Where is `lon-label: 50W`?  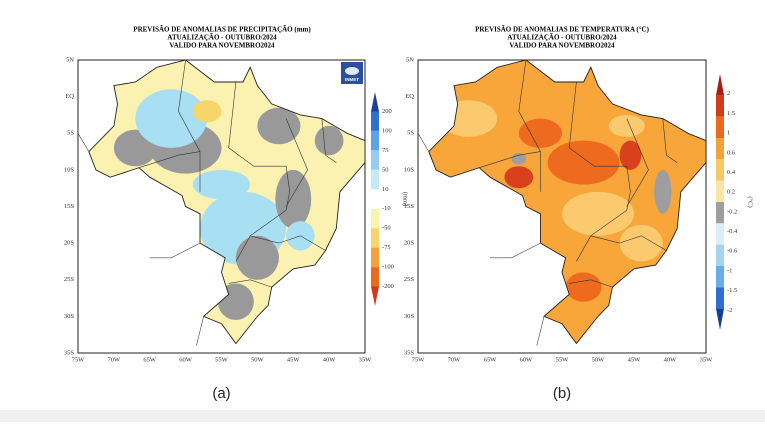
lon-label: 50W is located at coordinates (258, 359).